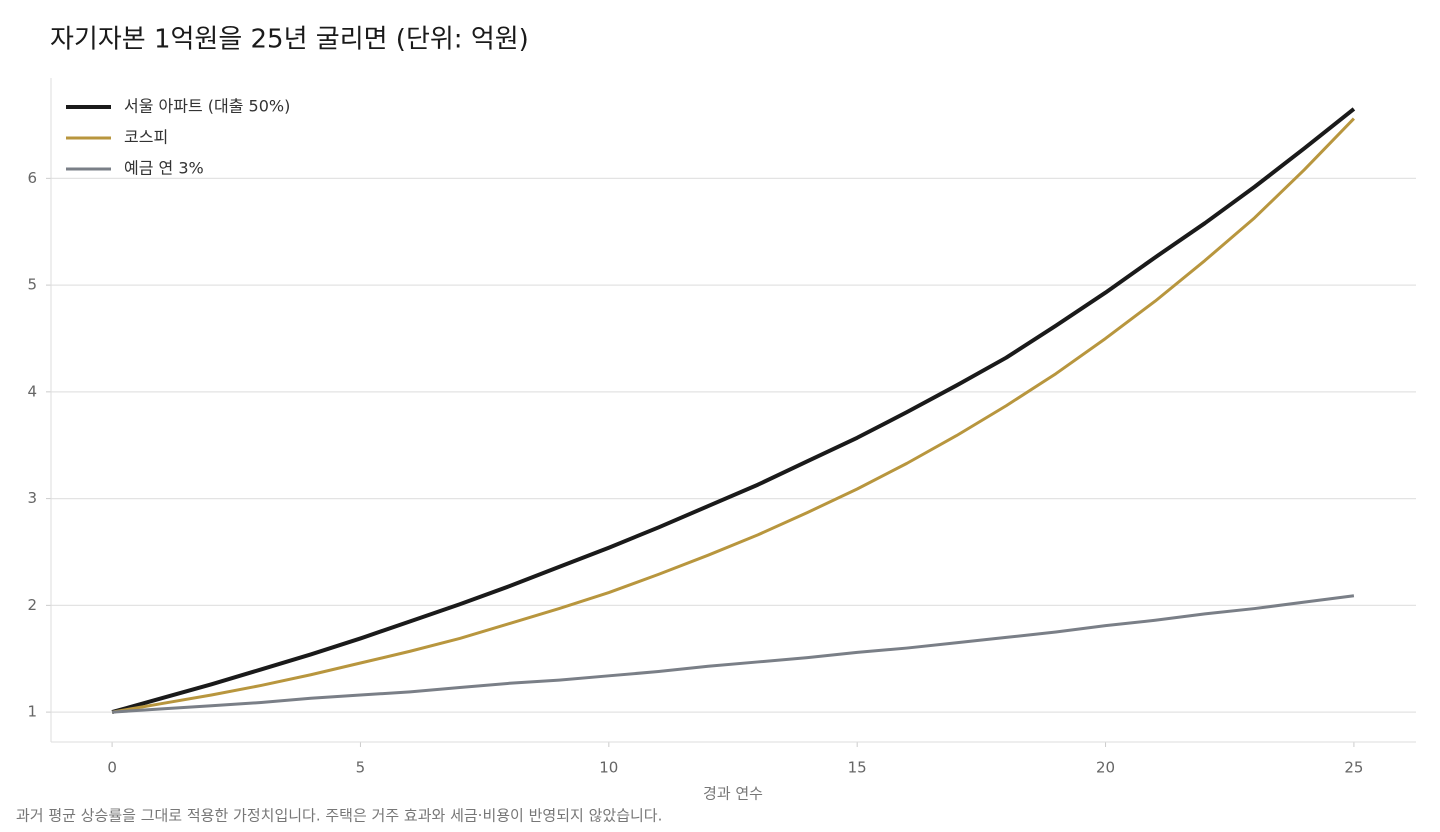  What do you see at coordinates (608, 768) in the screenshot?
I see `x-tick-label: 10` at bounding box center [608, 768].